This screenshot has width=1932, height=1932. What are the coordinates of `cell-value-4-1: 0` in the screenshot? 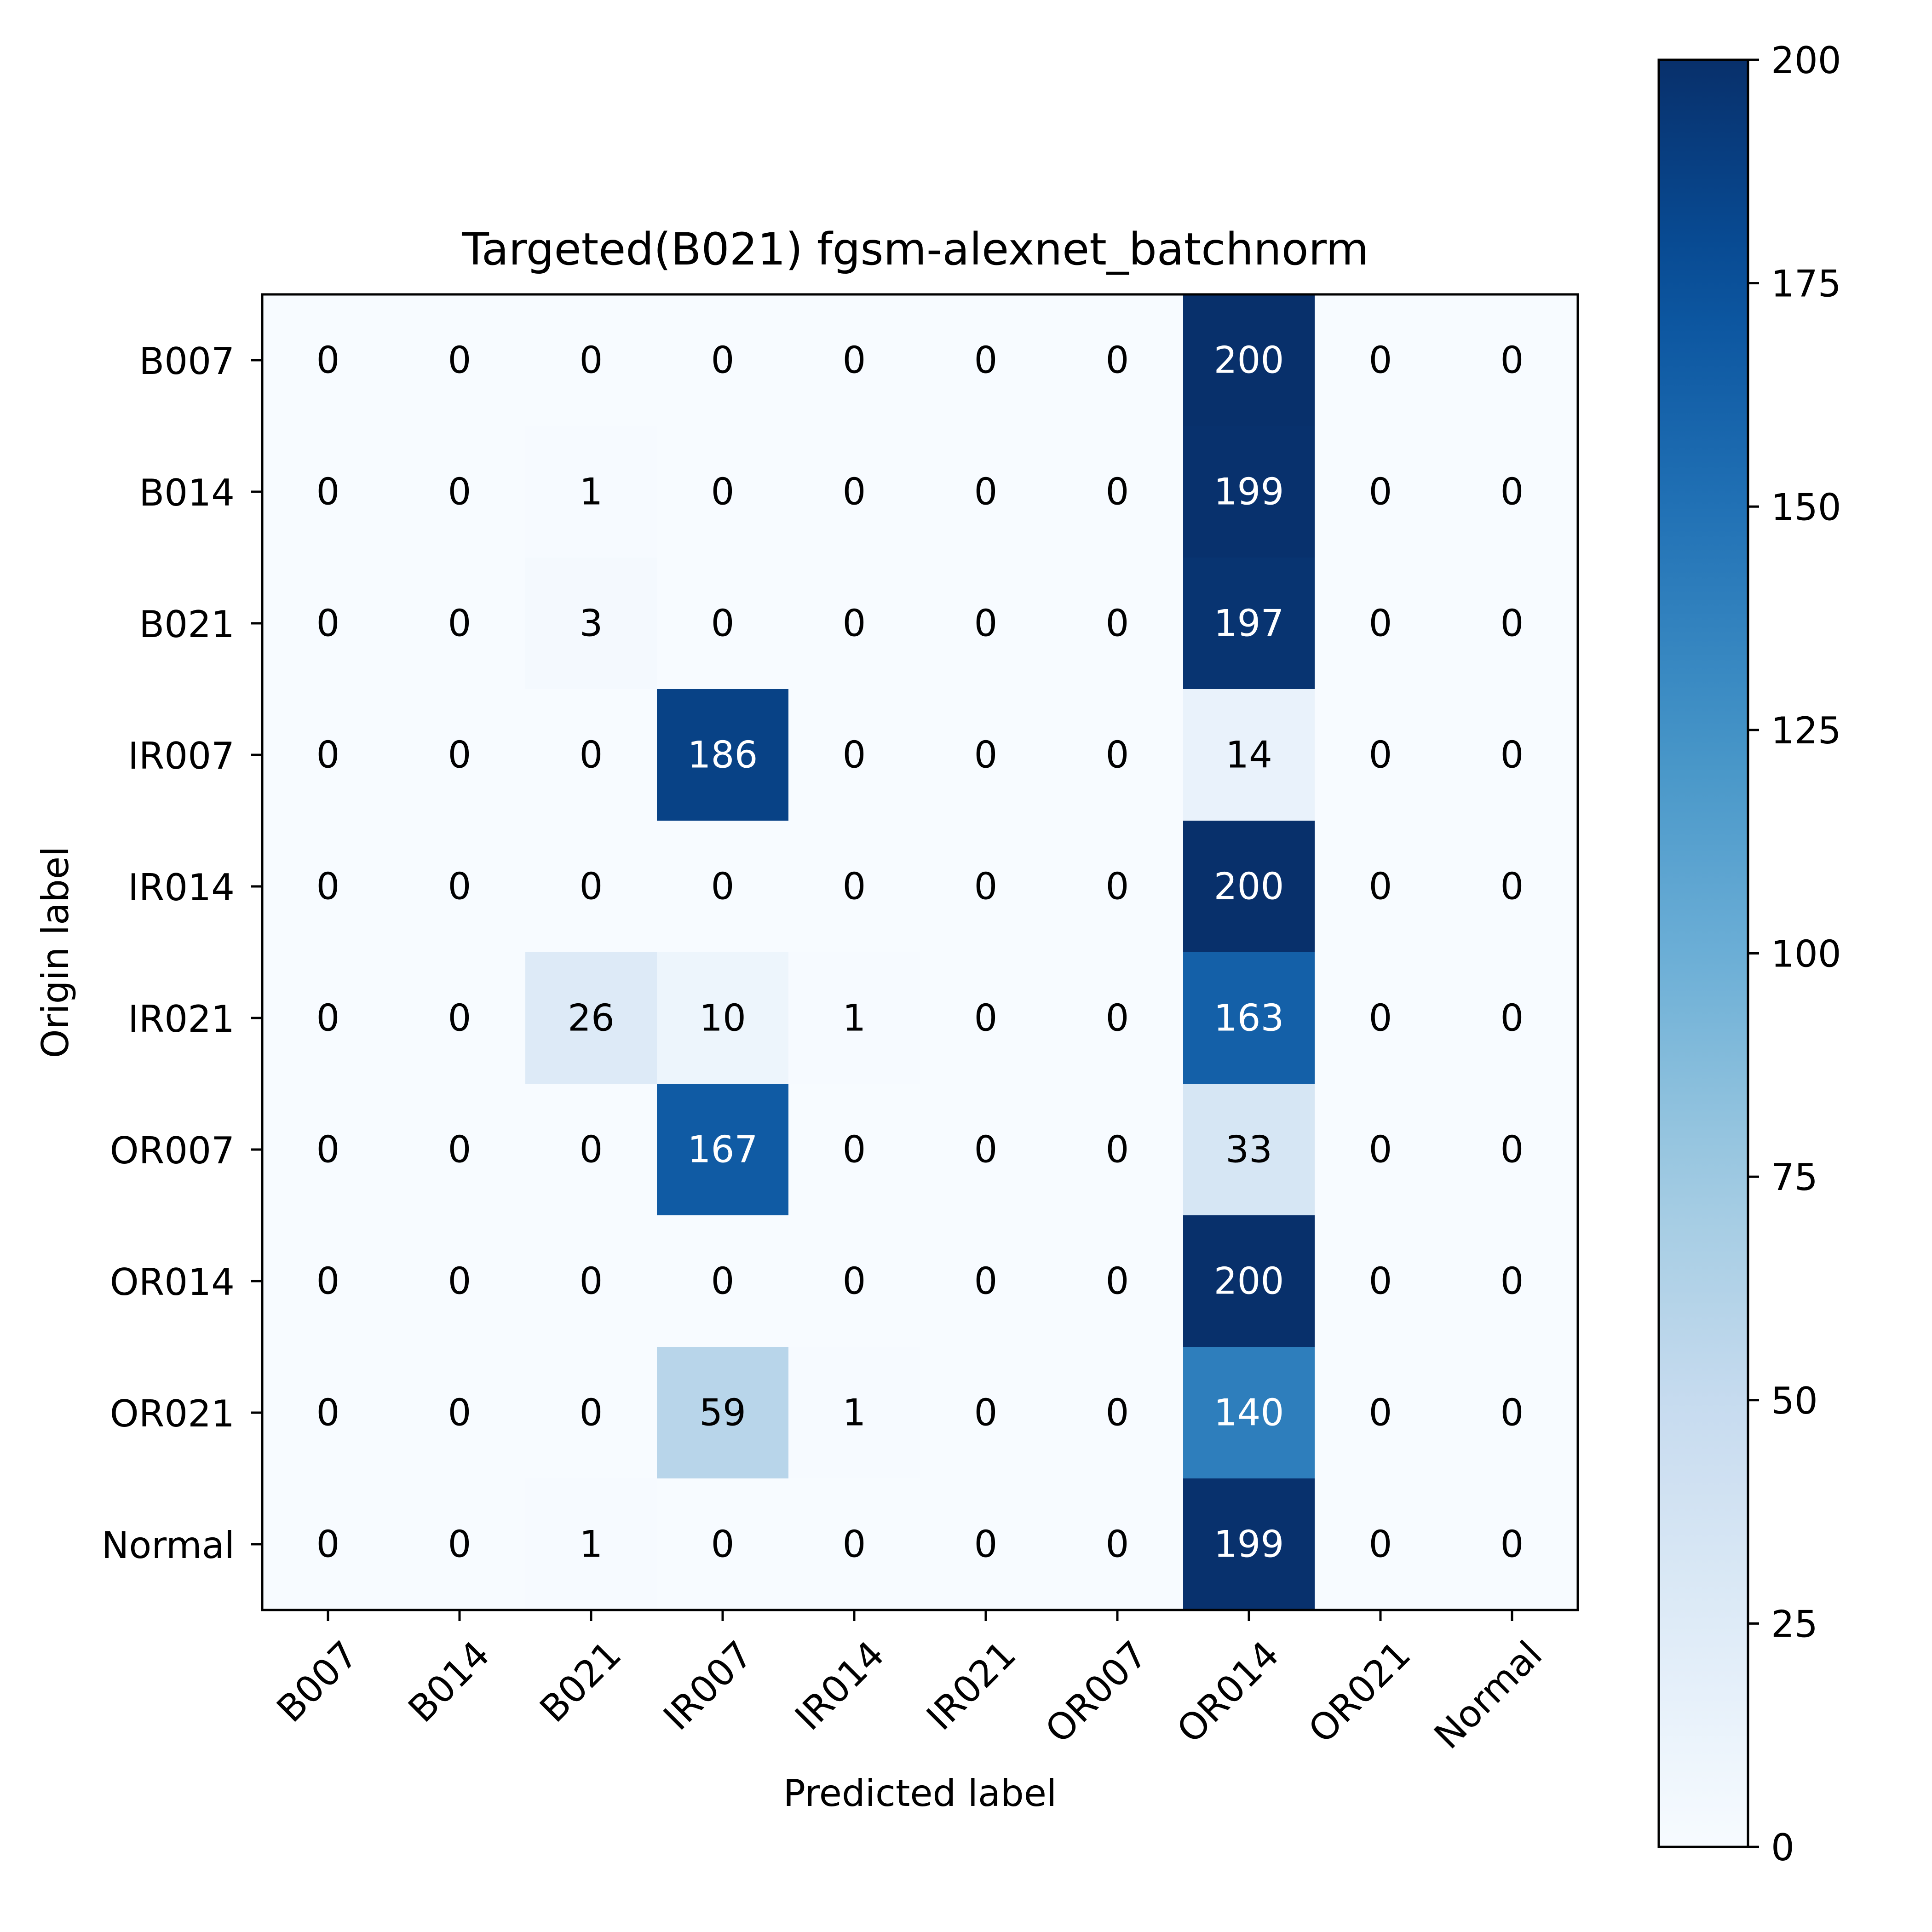 It's located at (460, 886).